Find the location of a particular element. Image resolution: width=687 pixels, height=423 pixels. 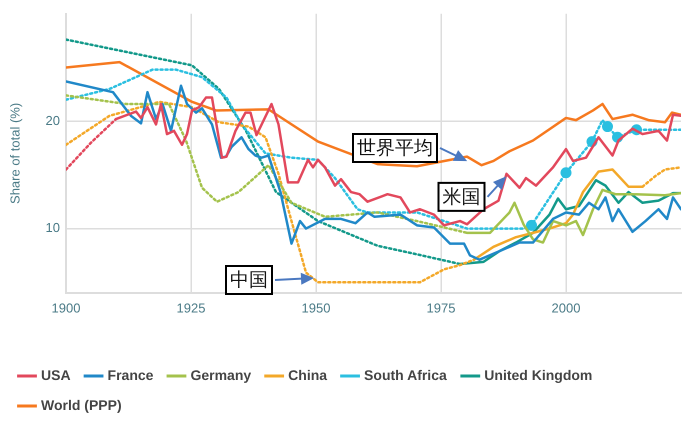

annotation: 世界平均 is located at coordinates (395, 147).